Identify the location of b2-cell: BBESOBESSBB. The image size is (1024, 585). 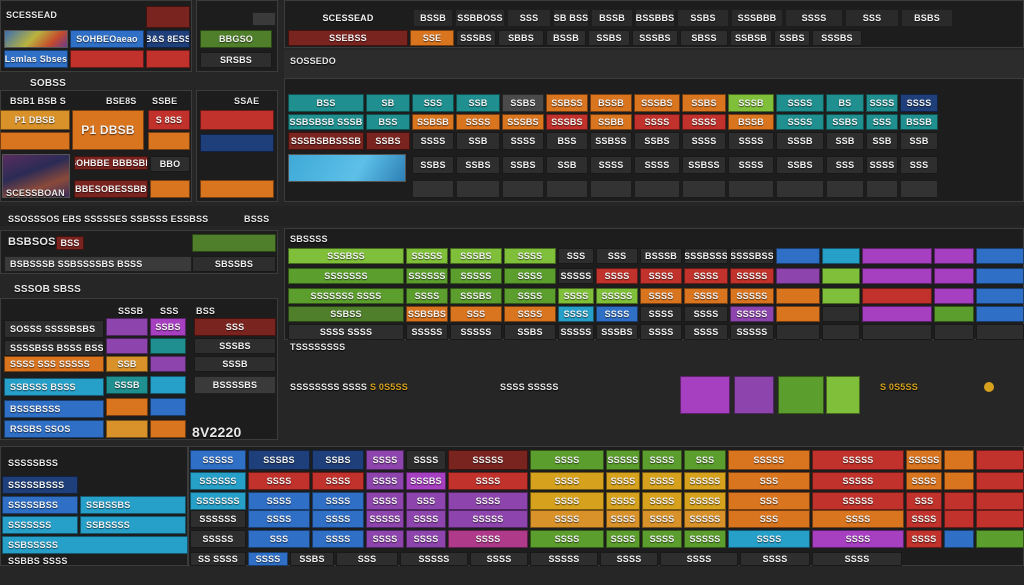
(111, 189).